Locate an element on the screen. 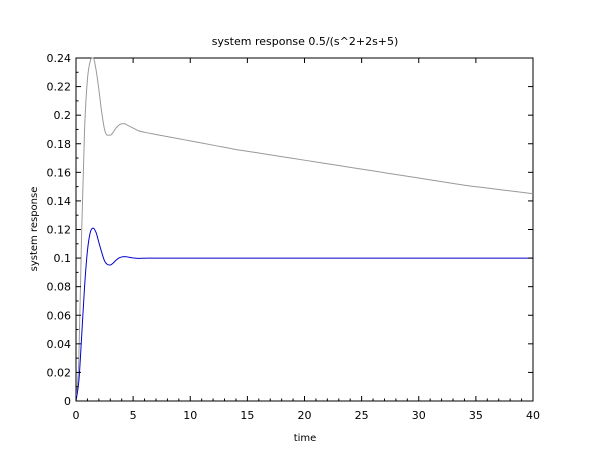 The height and width of the screenshot is (460, 610). y-tick-label: 0.08 is located at coordinates (59, 287).